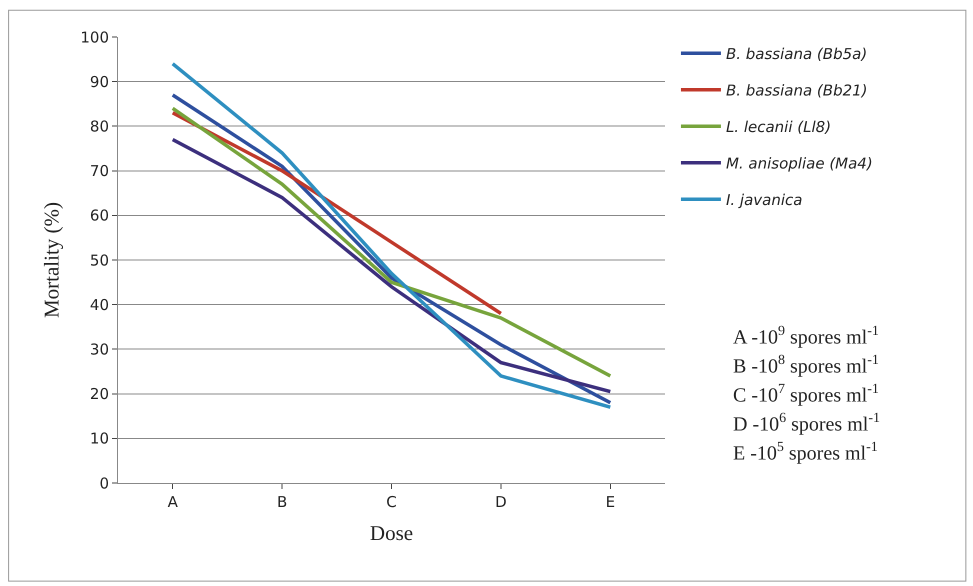 This screenshot has height=586, width=973. I want to click on legend-label: L. lecanii (Ll8), so click(779, 127).